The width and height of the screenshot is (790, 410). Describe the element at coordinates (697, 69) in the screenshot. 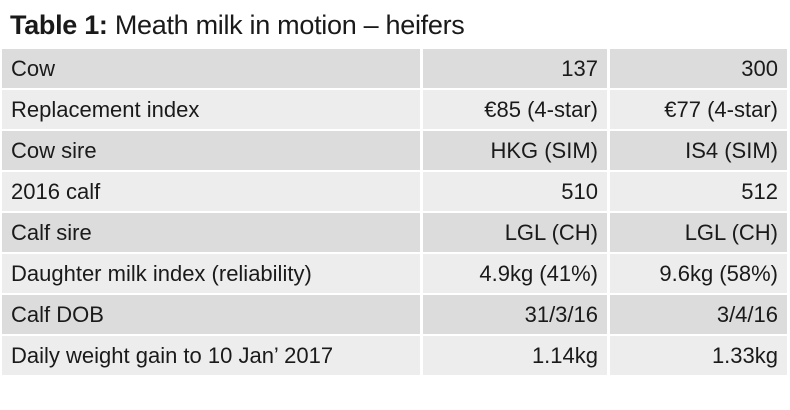

I see `cell-value: 300` at that location.